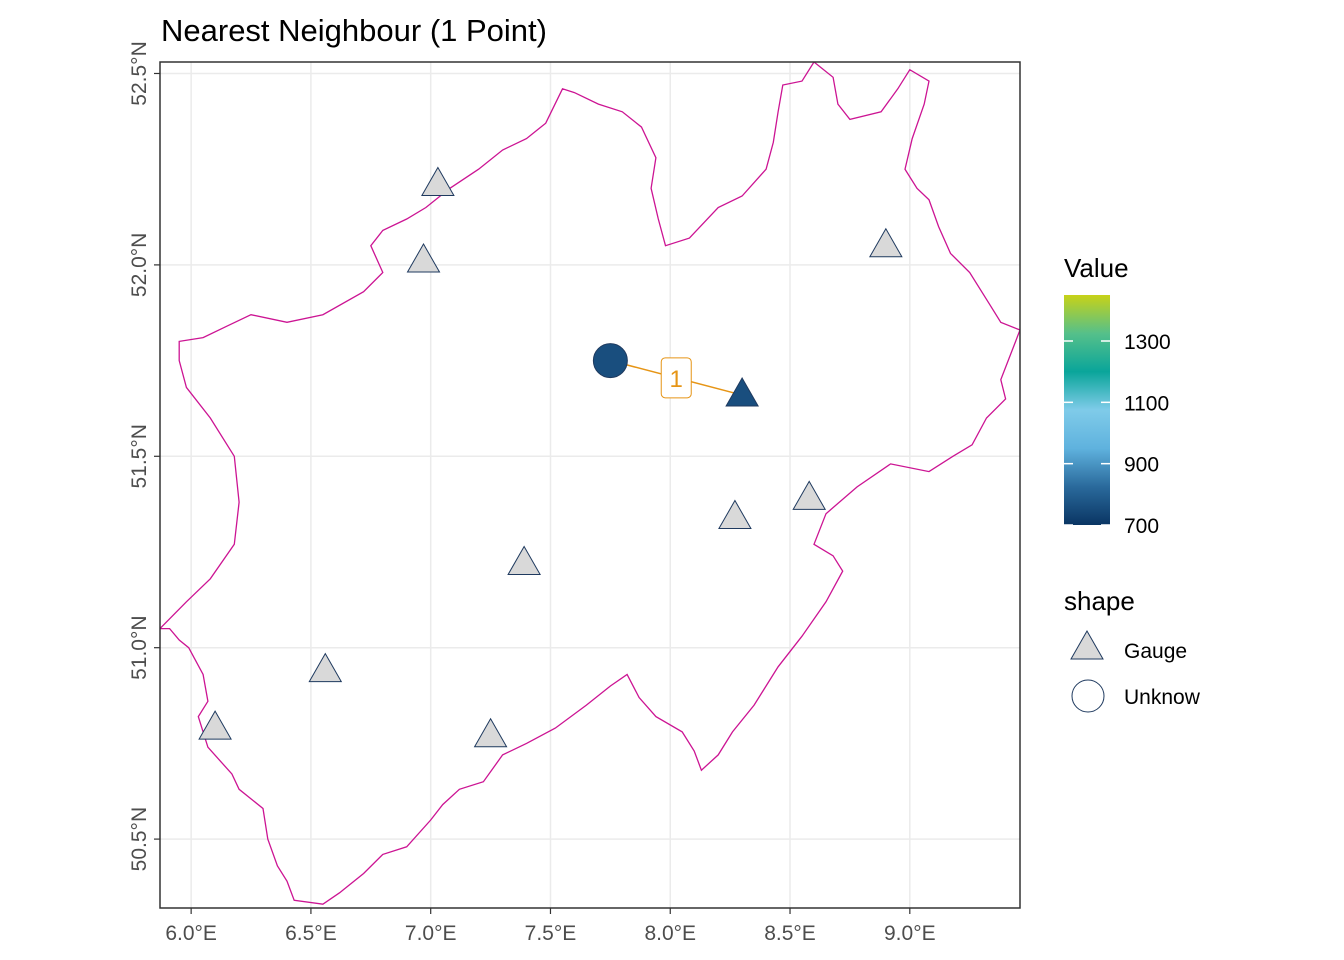 The image size is (1344, 960). Describe the element at coordinates (139, 73) in the screenshot. I see `y-tick-label-4: 52.5°N` at that location.